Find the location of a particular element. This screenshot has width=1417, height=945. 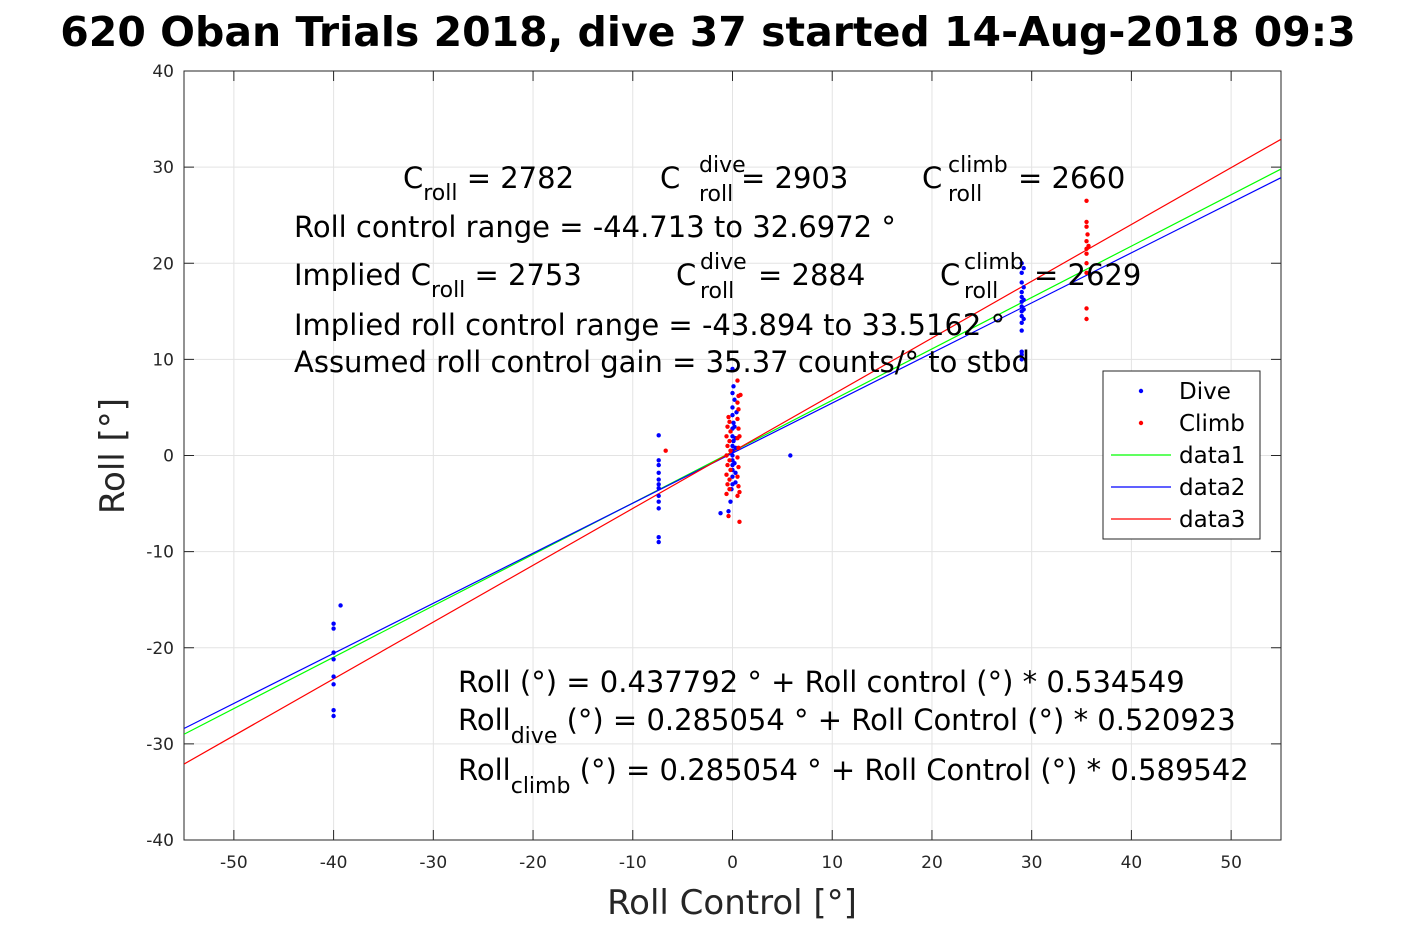

annotation-implied-c-roll-dive: C is located at coordinates (686, 275).